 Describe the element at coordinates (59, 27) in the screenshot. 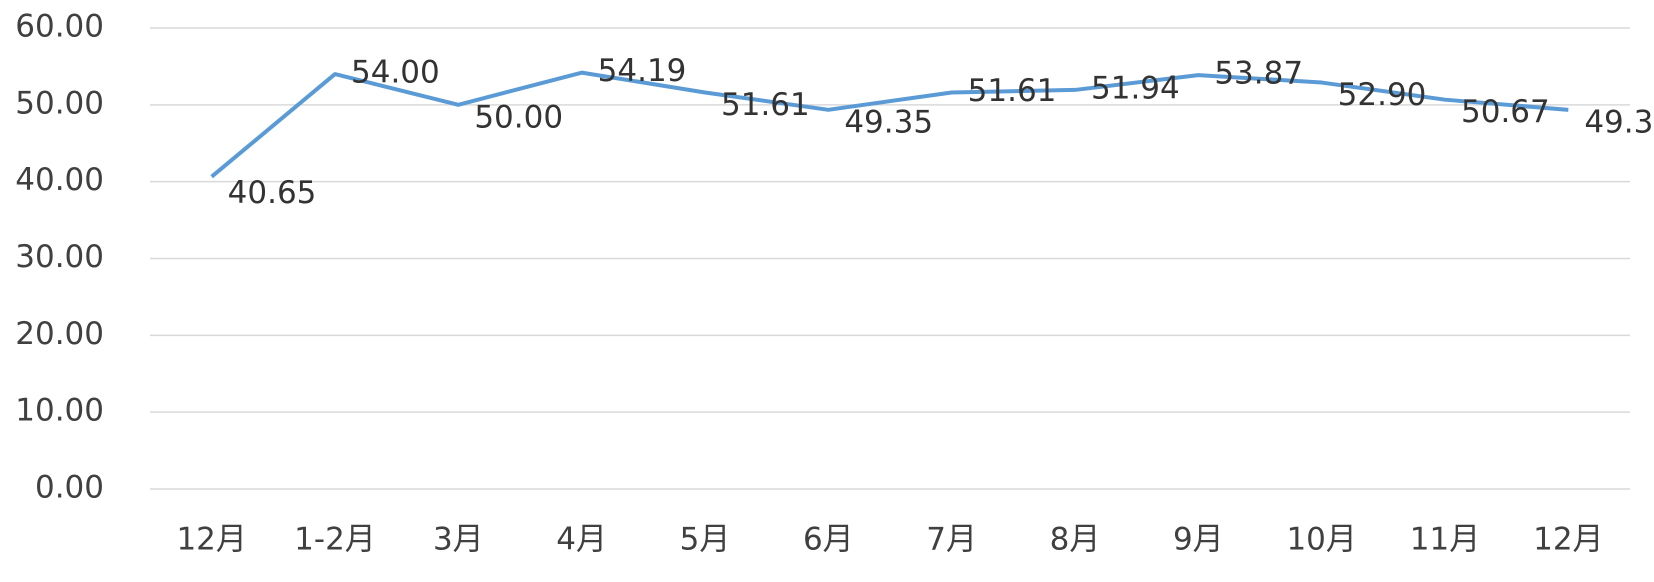

I see `y-tick-label: 60.00` at that location.